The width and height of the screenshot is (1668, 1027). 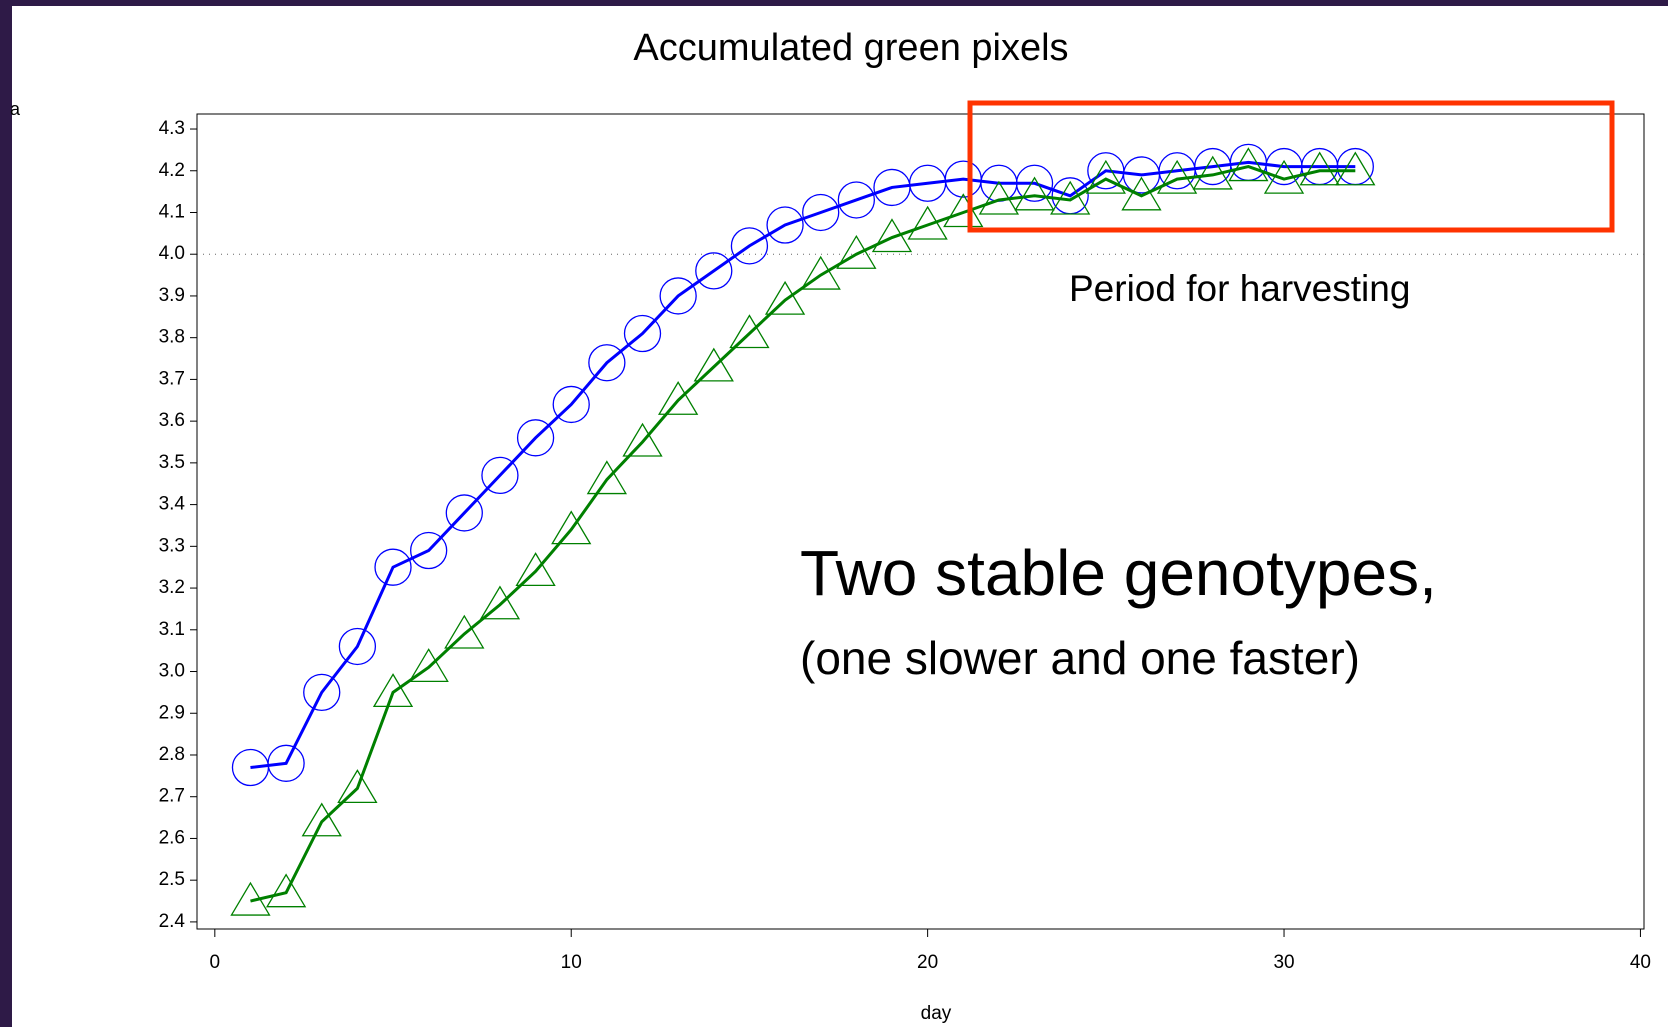 I want to click on y-tick-label: 4.2, so click(x=172, y=170).